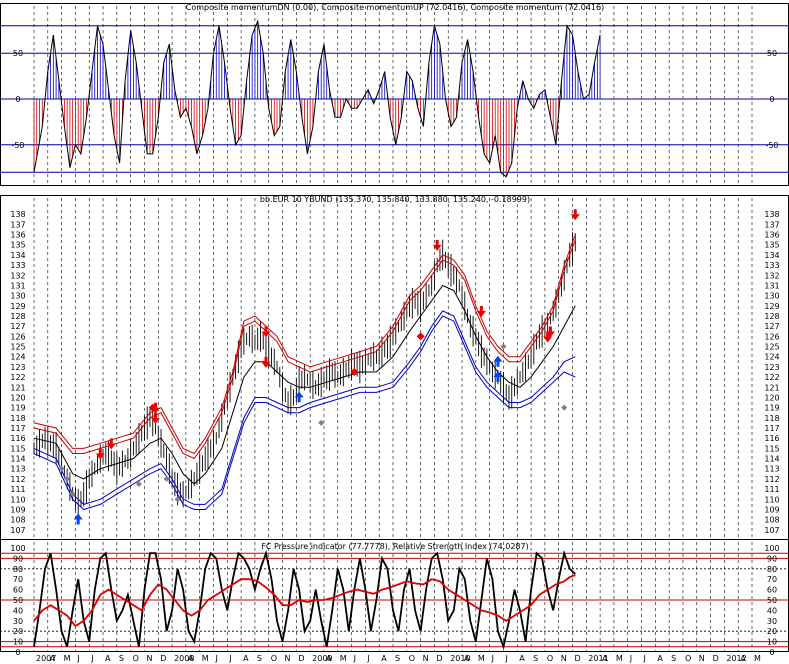 Image resolution: width=789 pixels, height=664 pixels. Describe the element at coordinates (17, 275) in the screenshot. I see `y-tick-label-left: 132` at that location.